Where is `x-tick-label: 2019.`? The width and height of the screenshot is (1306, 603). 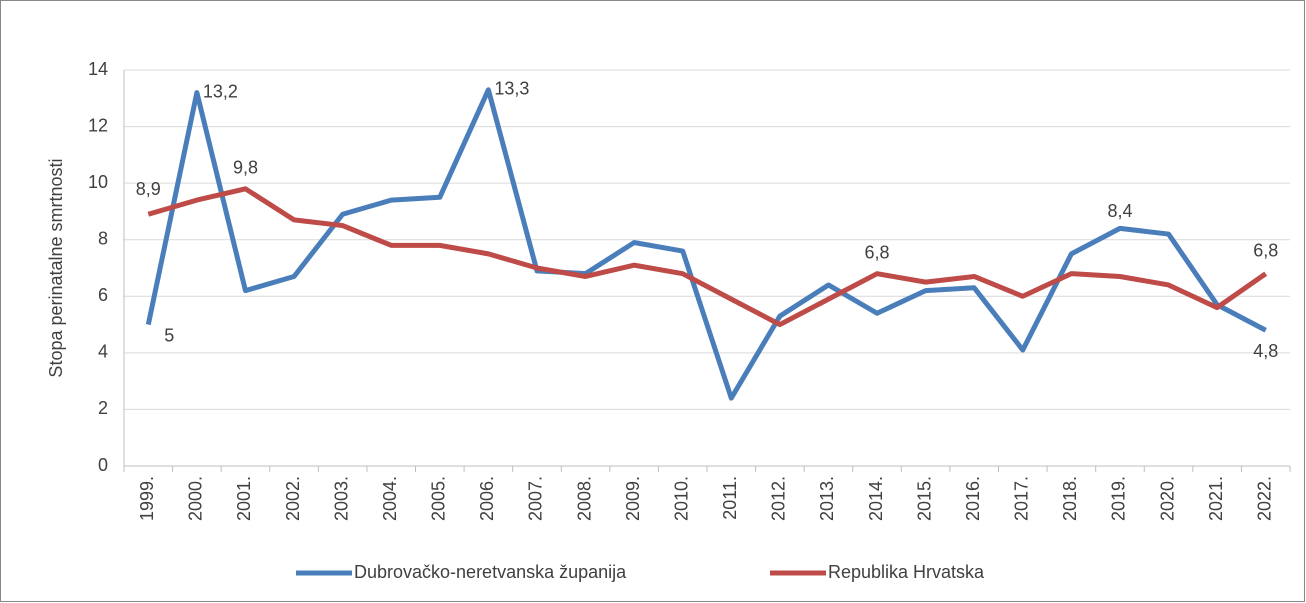
x-tick-label: 2019. is located at coordinates (1119, 498).